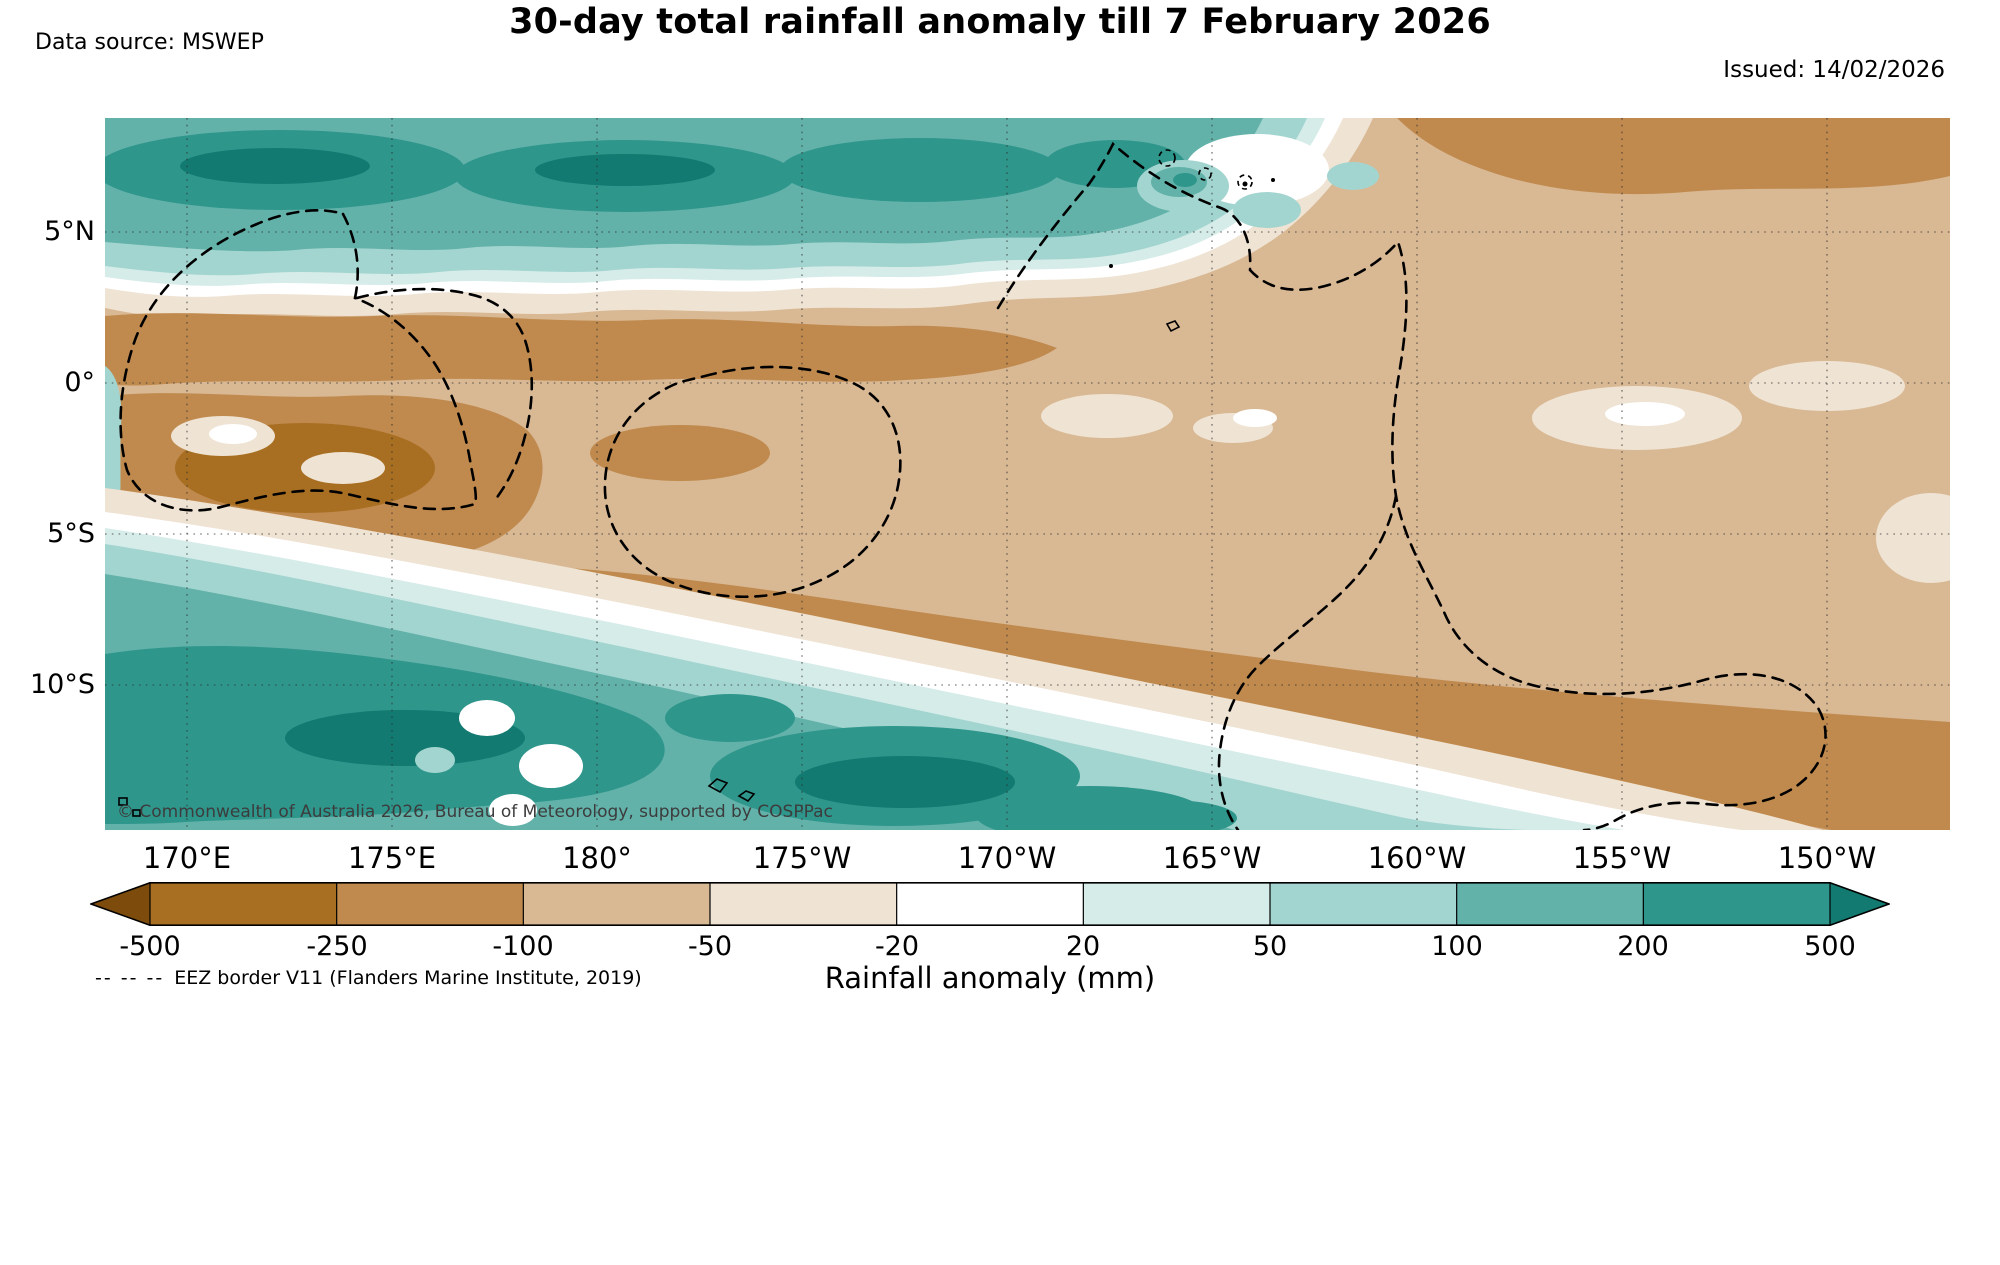  I want to click on cb-seg-m500-m250, so click(243, 904).